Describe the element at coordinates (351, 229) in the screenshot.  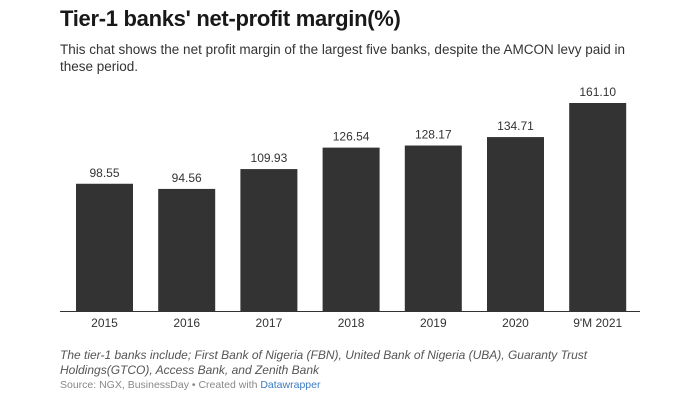
I see `bar-2018` at that location.